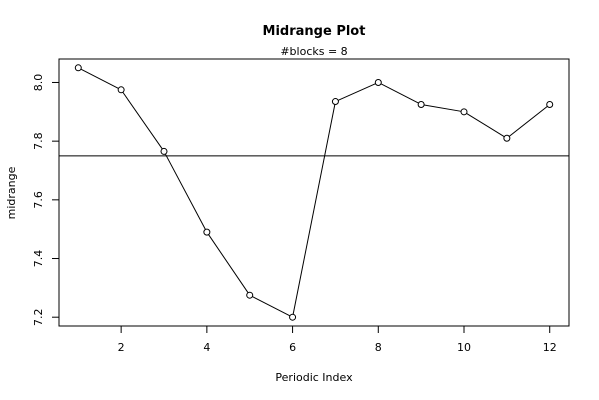 The height and width of the screenshot is (400, 599). What do you see at coordinates (45, 200) in the screenshot?
I see `y-axis: 7.2 7.4 7.6 7.8 8.0` at bounding box center [45, 200].